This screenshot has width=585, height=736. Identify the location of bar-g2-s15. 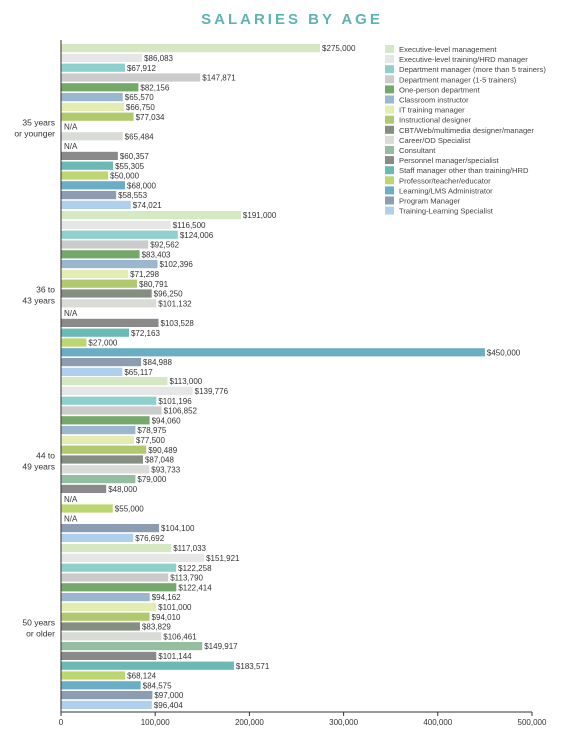
(273, 352).